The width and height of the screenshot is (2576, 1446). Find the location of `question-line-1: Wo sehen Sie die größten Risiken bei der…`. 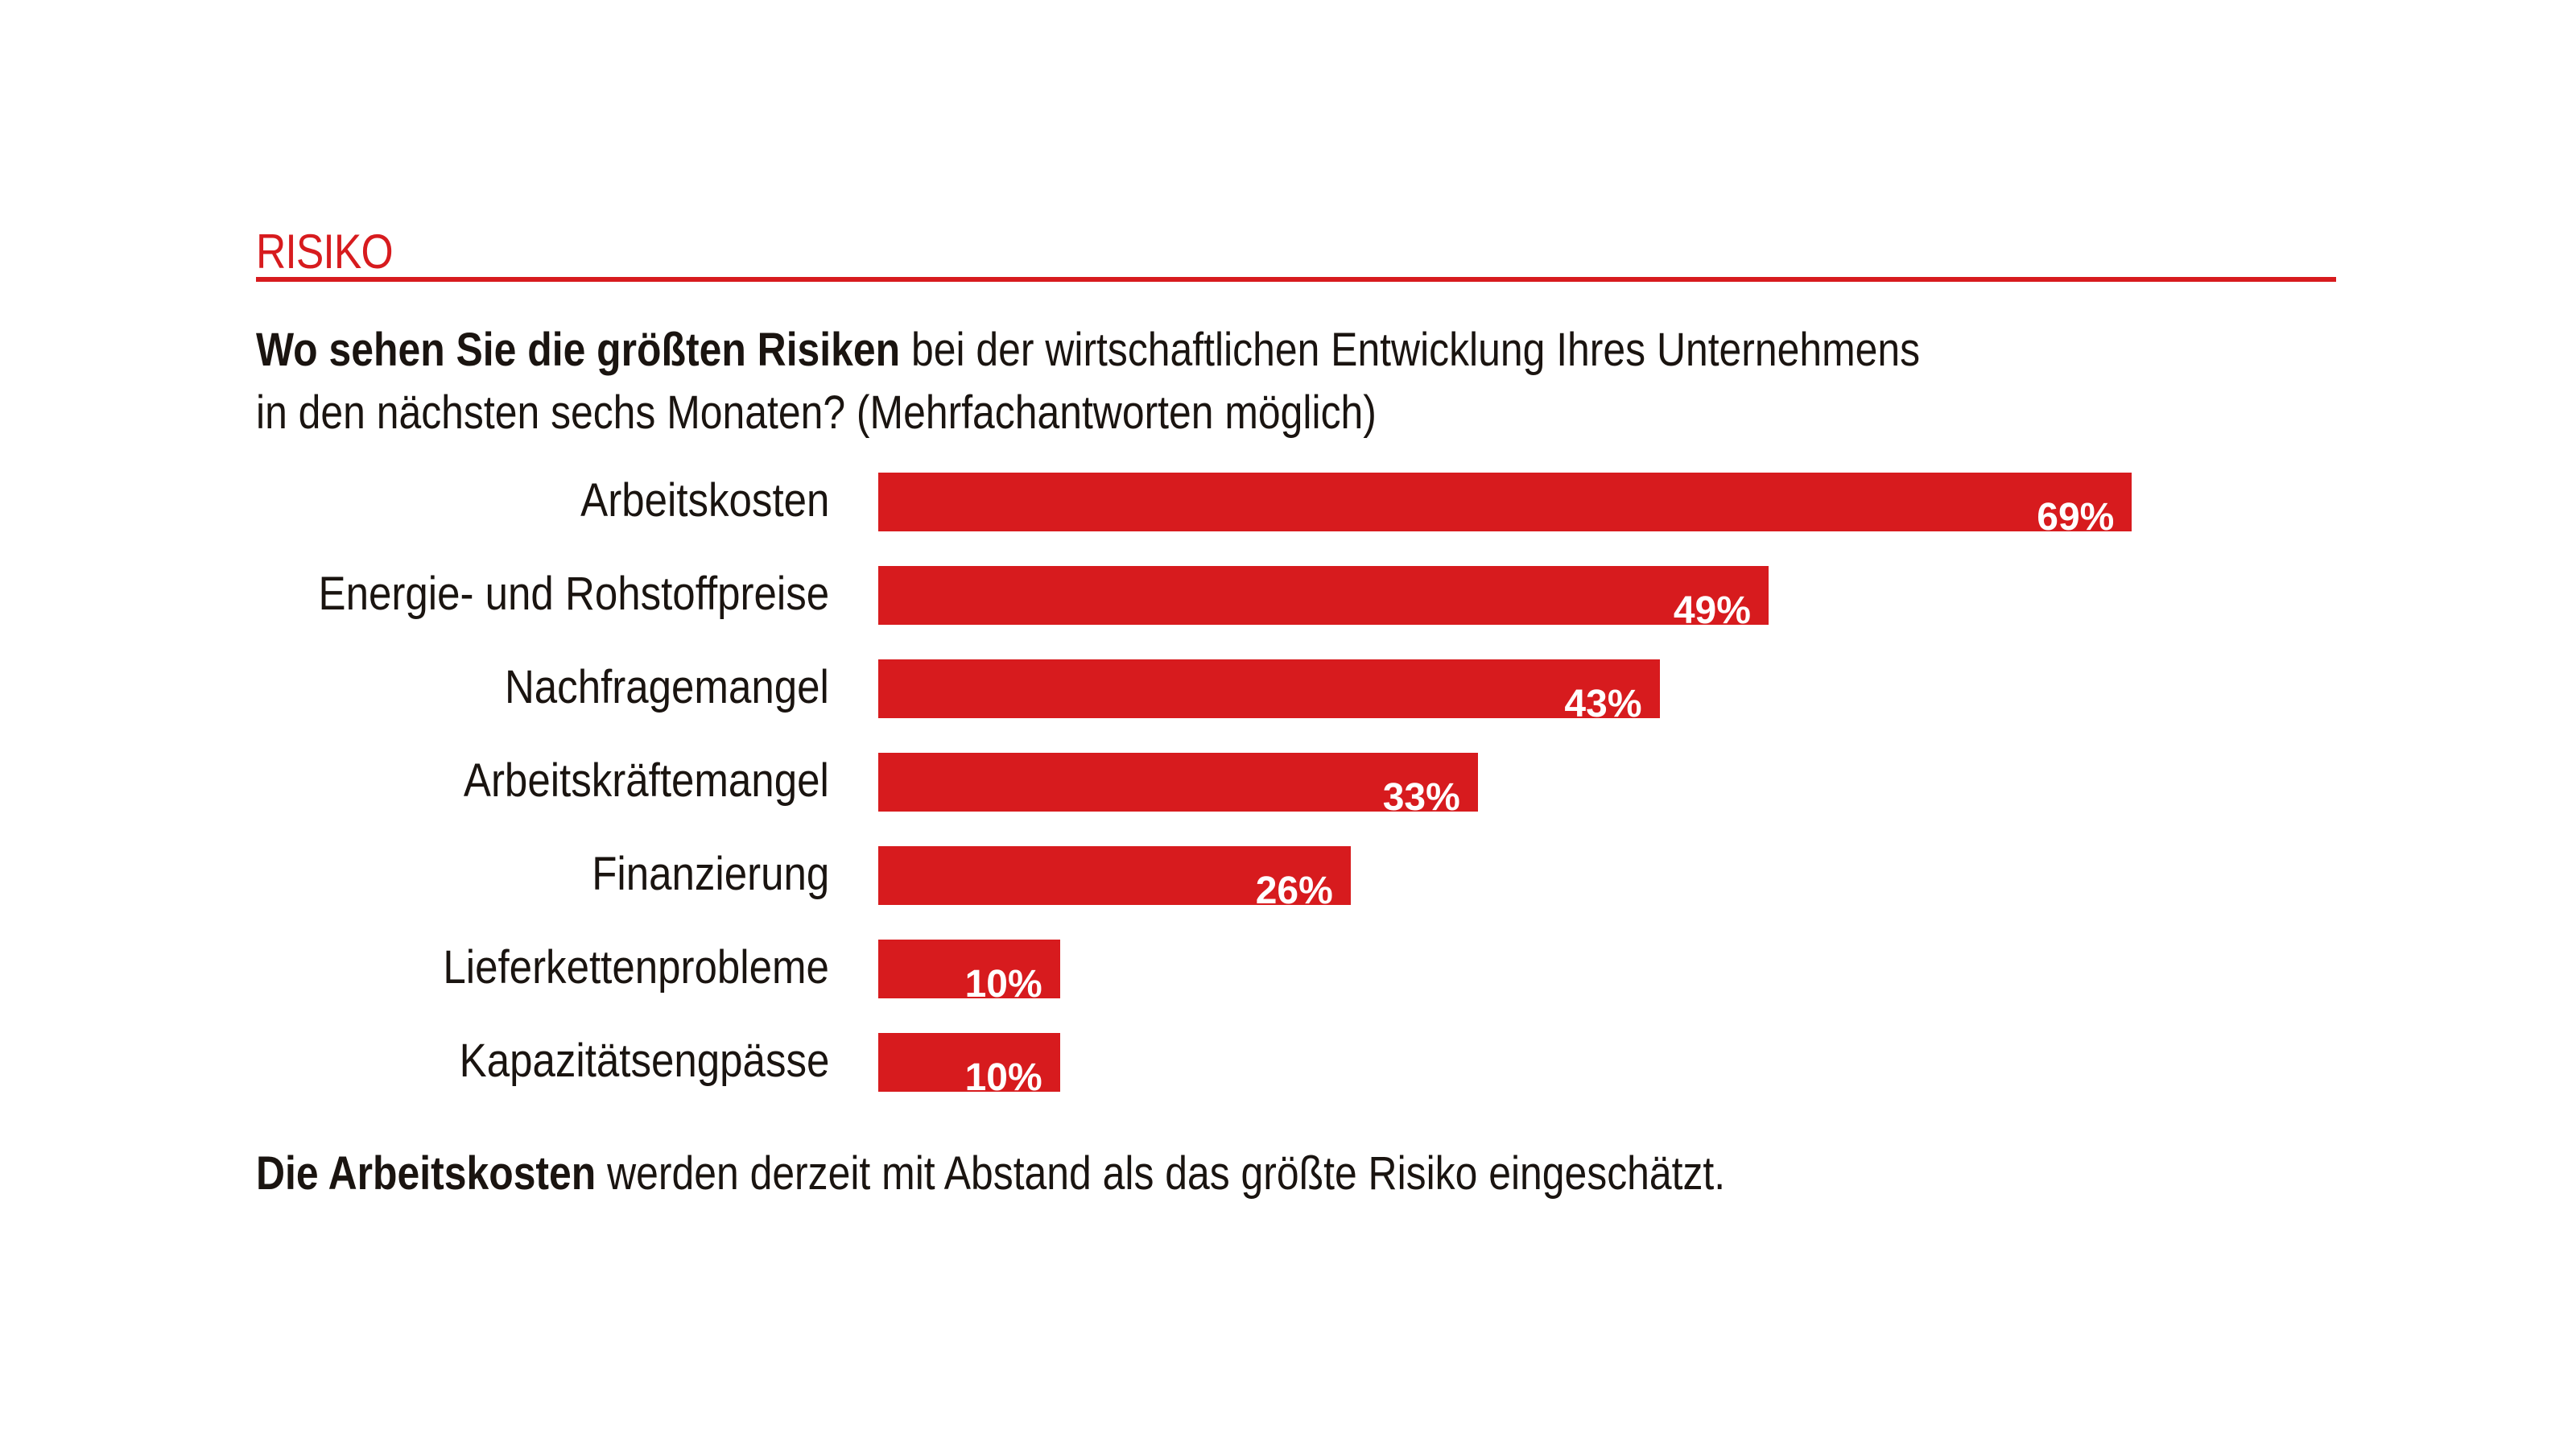

question-line-1: Wo sehen Sie die größten Risiken bei der… is located at coordinates (1088, 350).